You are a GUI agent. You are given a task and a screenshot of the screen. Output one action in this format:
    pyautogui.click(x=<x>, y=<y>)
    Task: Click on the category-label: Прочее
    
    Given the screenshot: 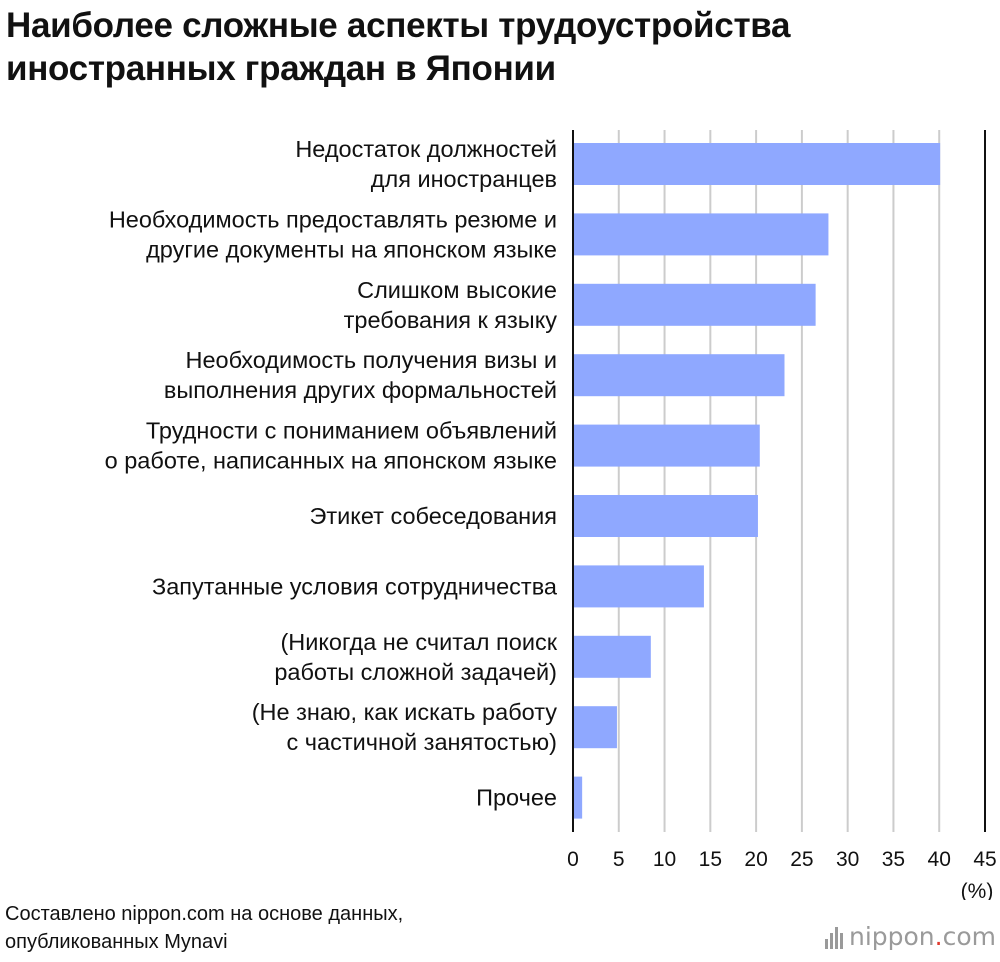 What is the action you would take?
    pyautogui.click(x=516, y=798)
    